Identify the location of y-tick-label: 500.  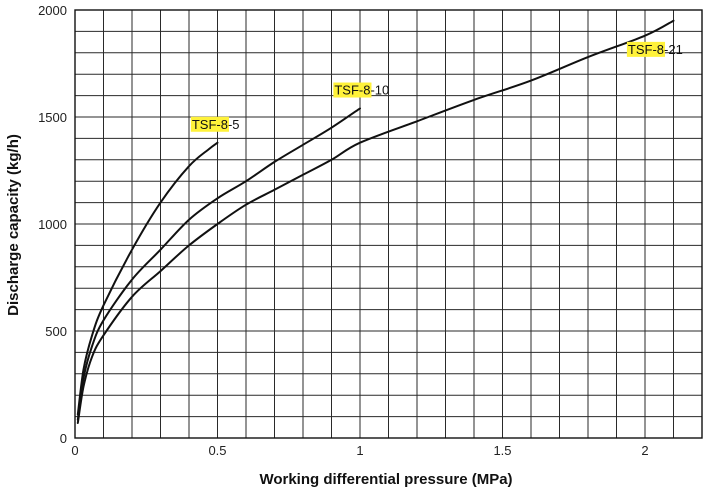
(56, 331).